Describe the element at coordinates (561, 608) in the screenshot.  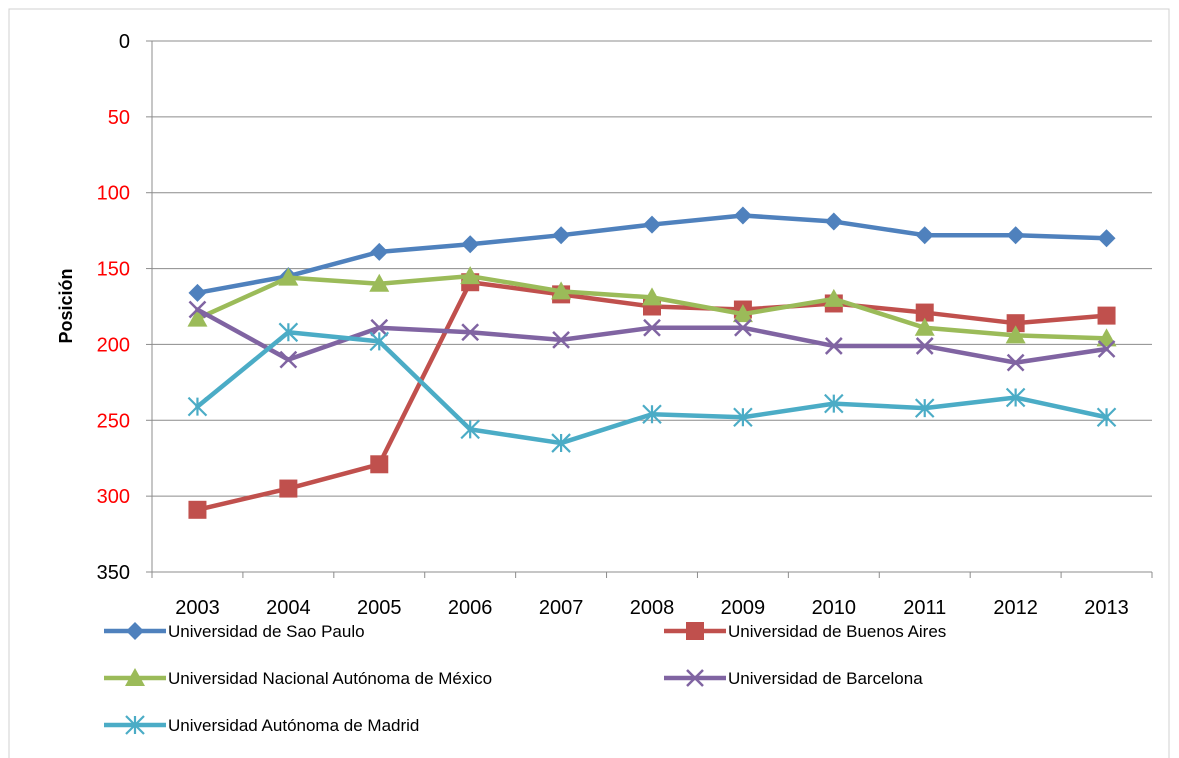
I see `x-tick-label: 2007` at that location.